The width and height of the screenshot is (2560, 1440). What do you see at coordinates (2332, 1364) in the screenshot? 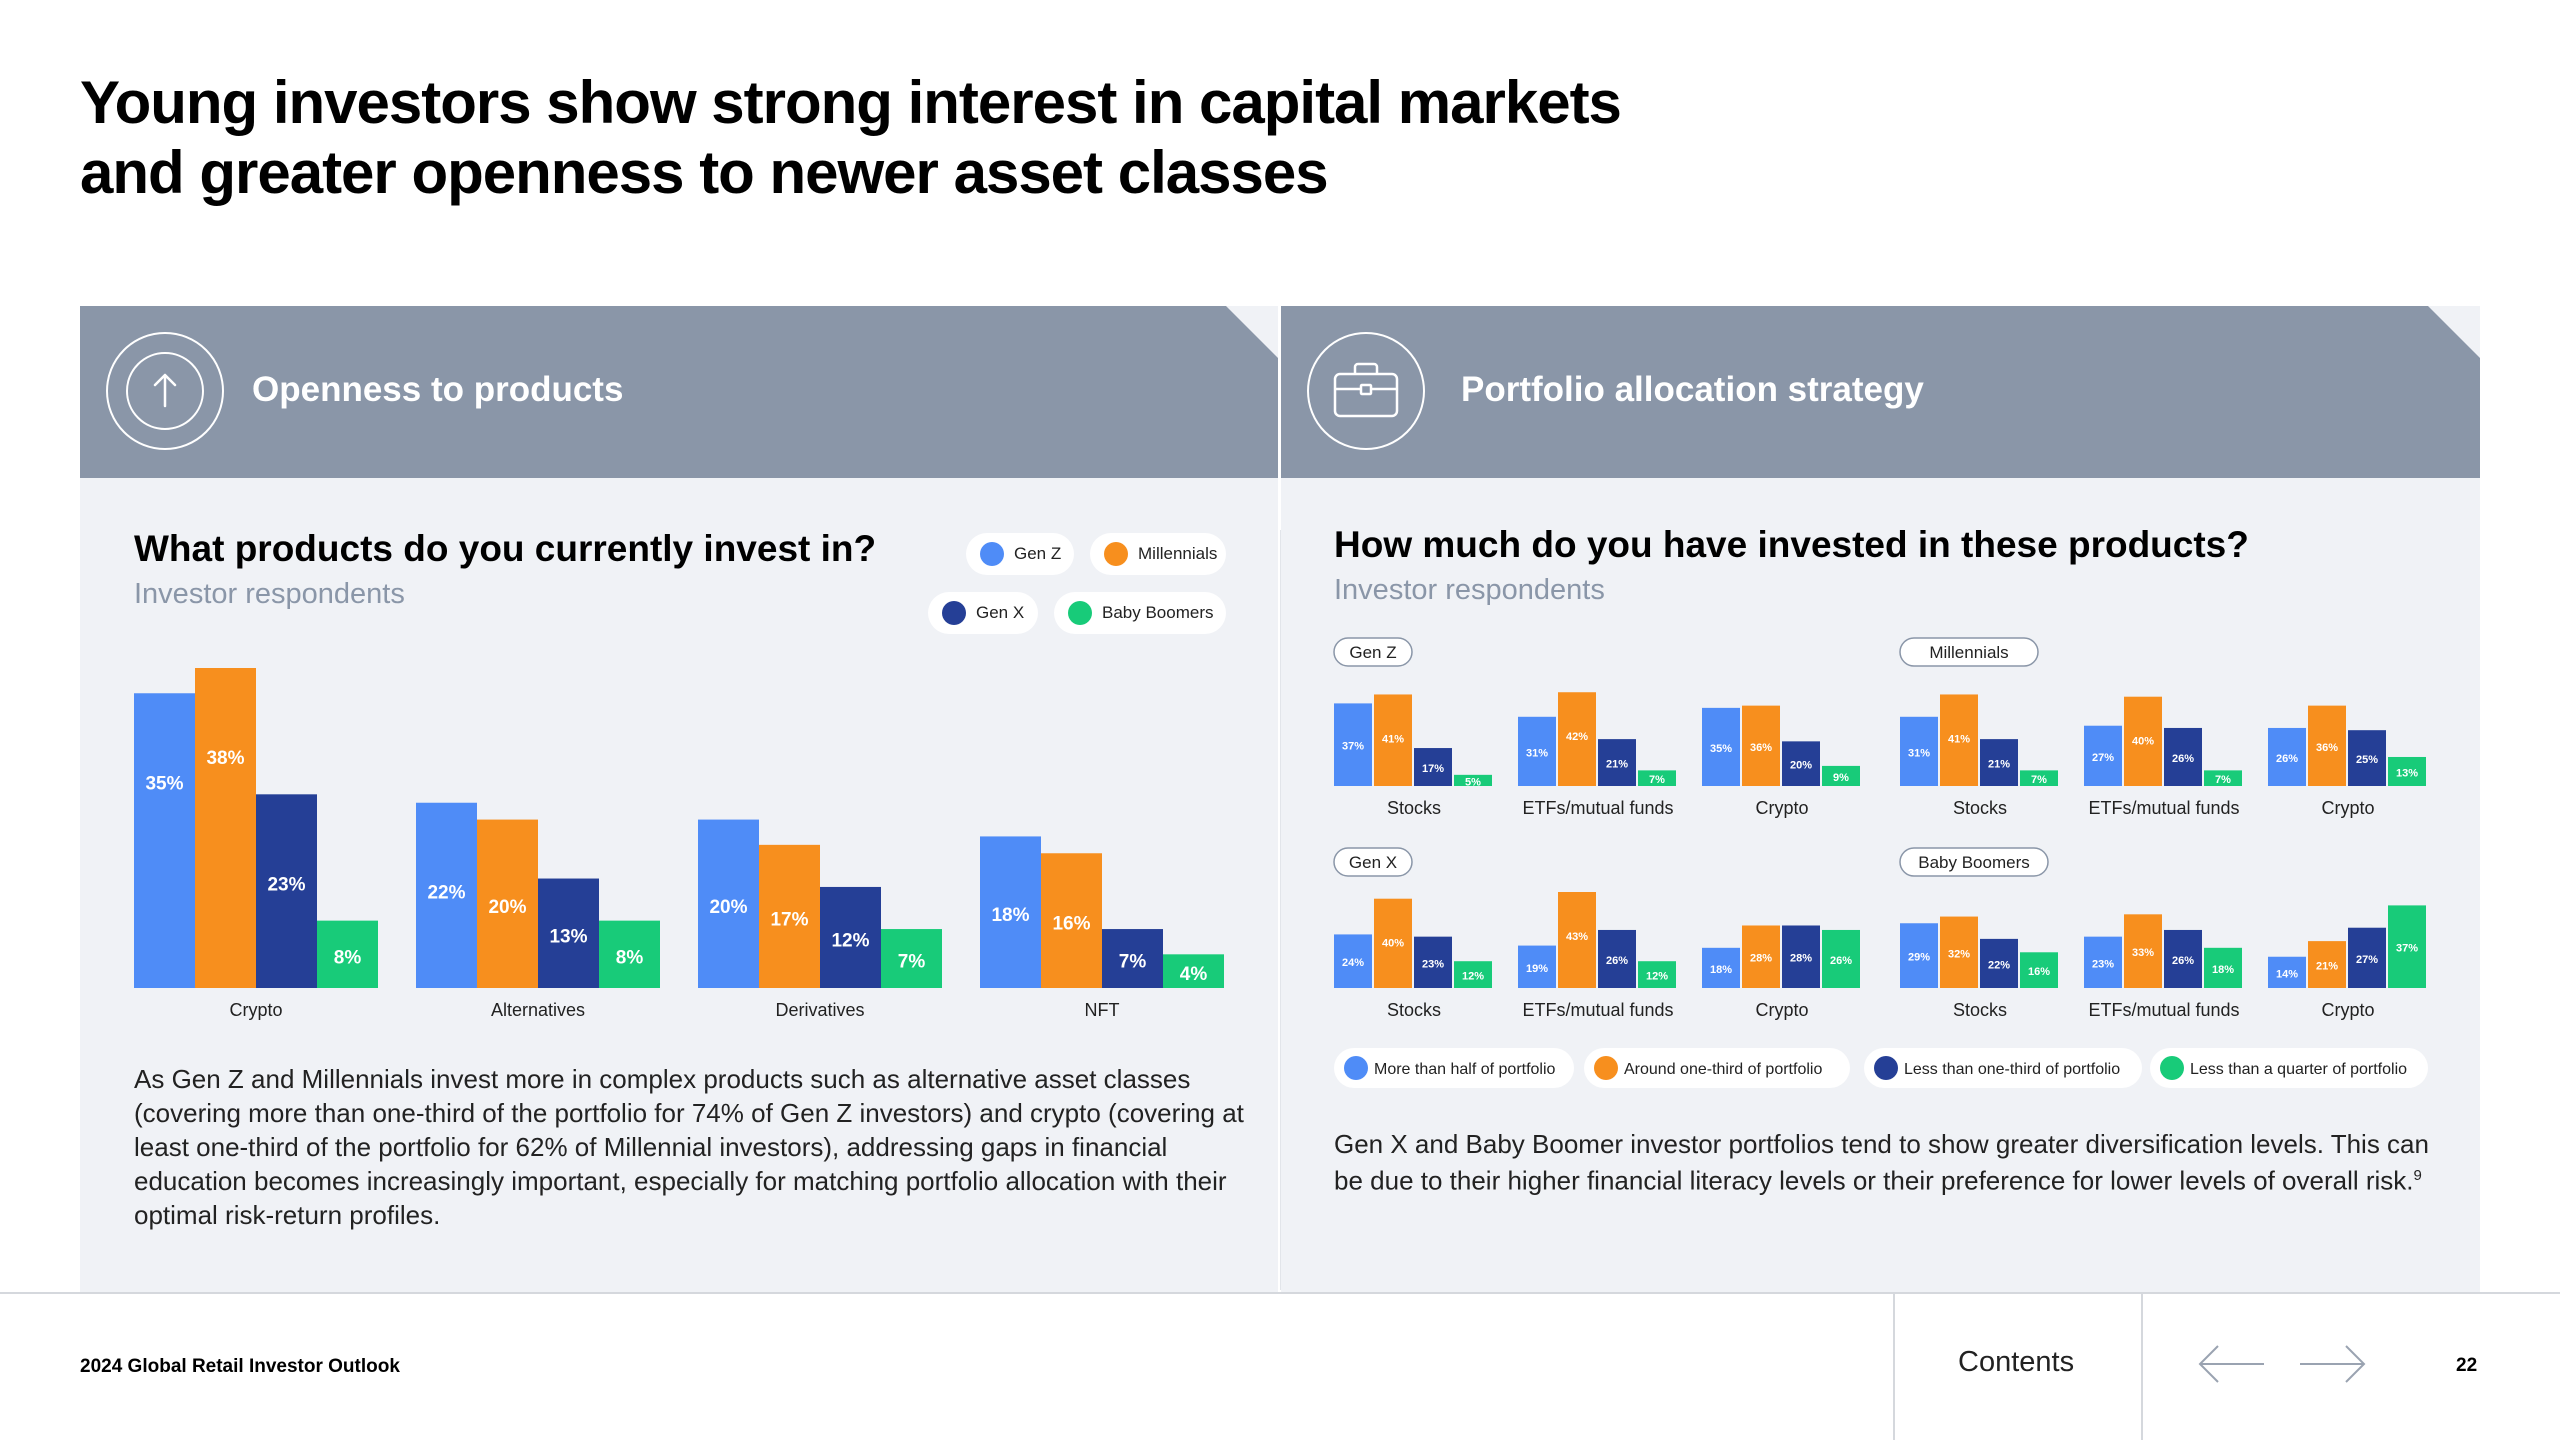
I see `arrow-right-icon` at bounding box center [2332, 1364].